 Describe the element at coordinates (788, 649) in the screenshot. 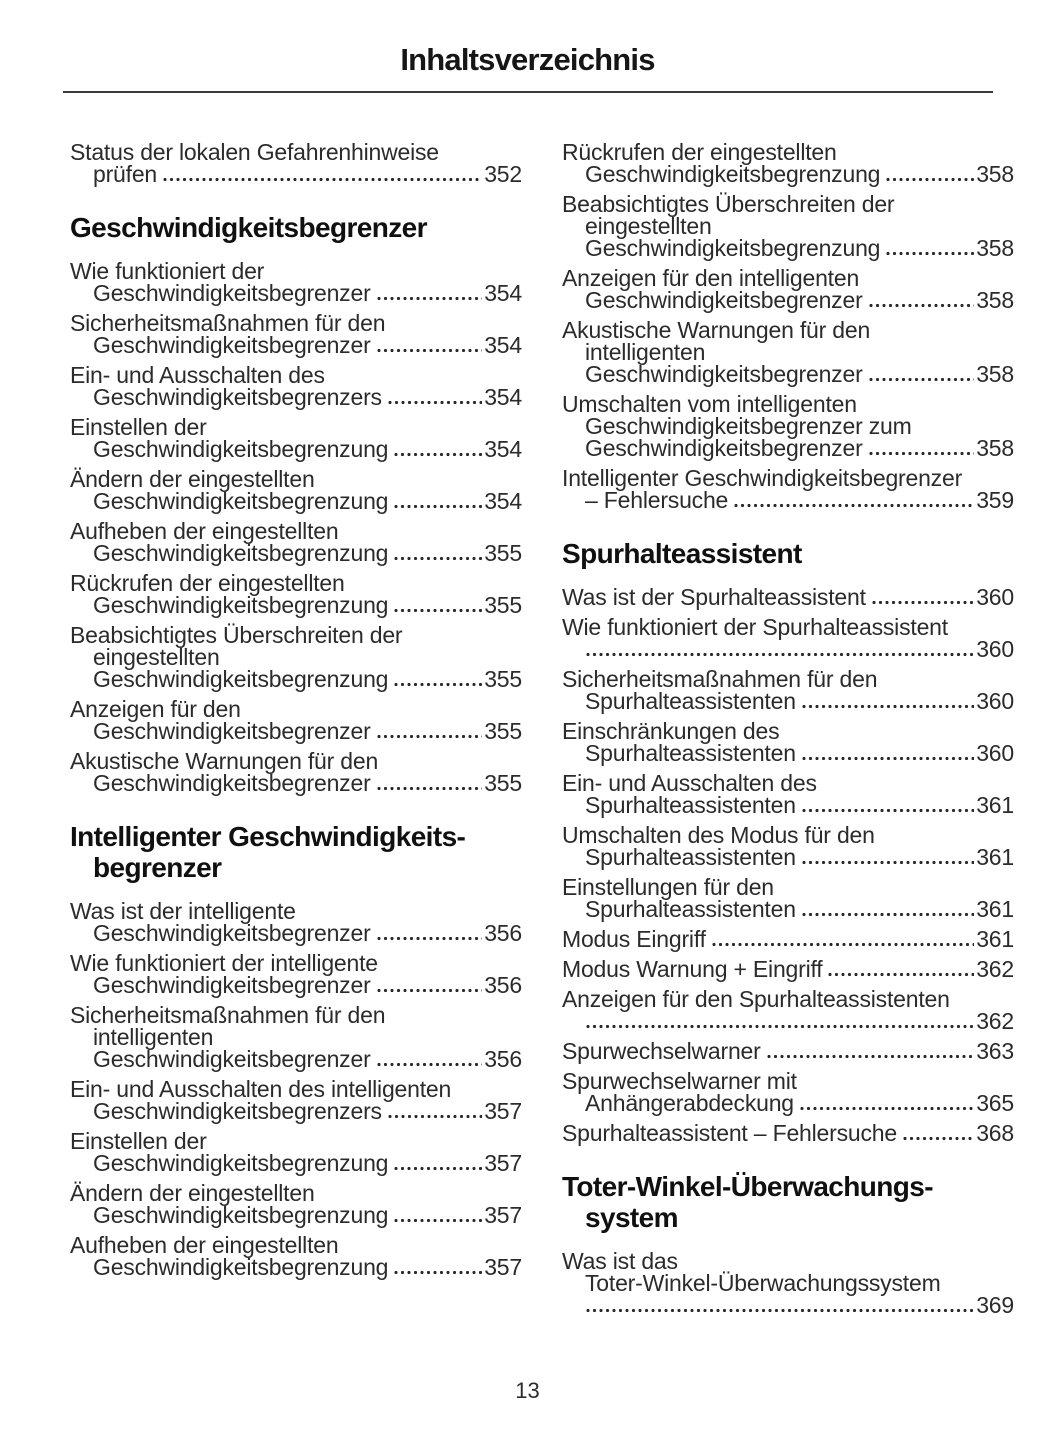

I see `toc-entry-line: 360` at that location.